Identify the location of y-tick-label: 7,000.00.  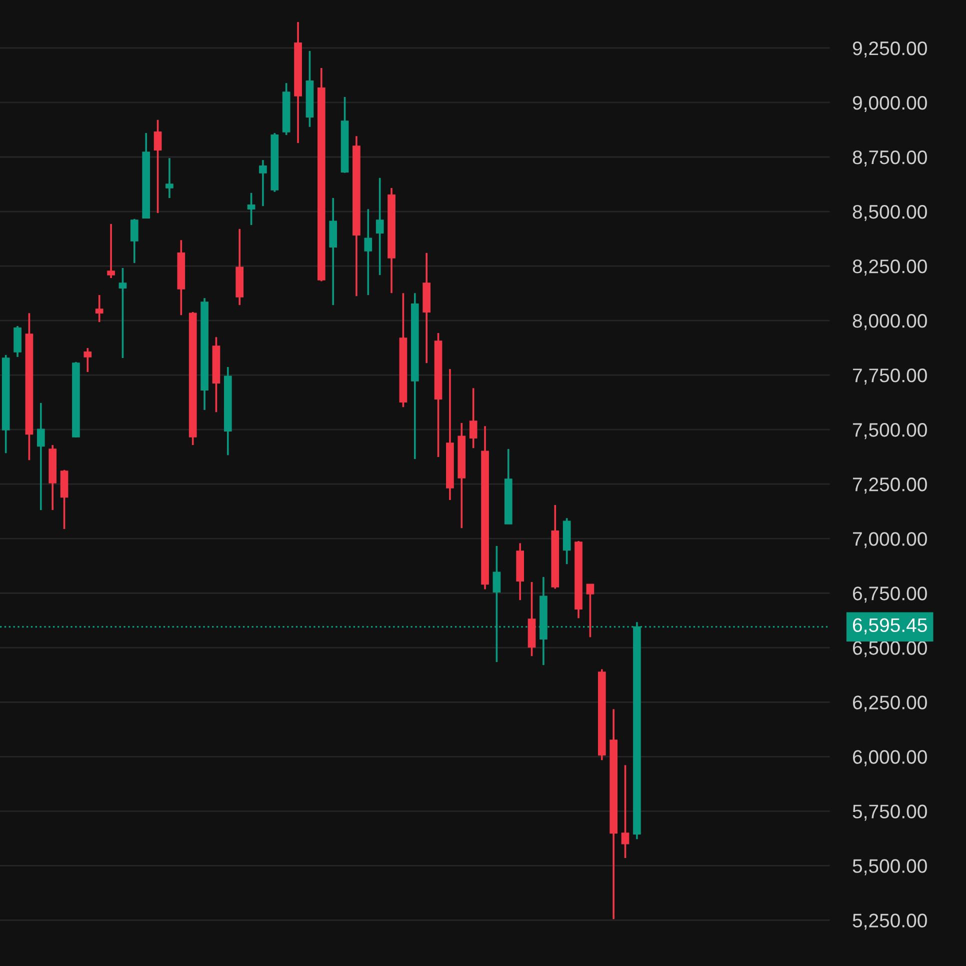
(890, 540).